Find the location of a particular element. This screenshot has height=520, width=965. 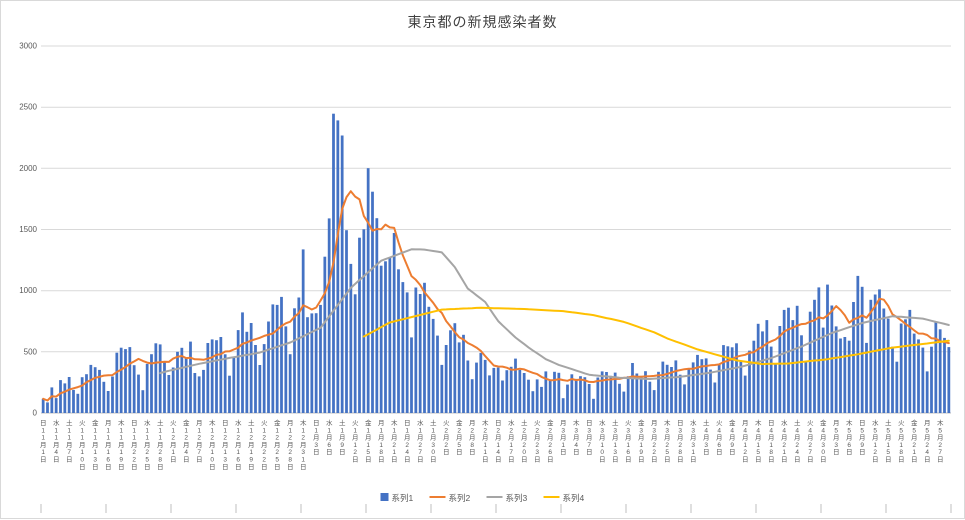

legend-item-系列2: 系列2 is located at coordinates (450, 498).